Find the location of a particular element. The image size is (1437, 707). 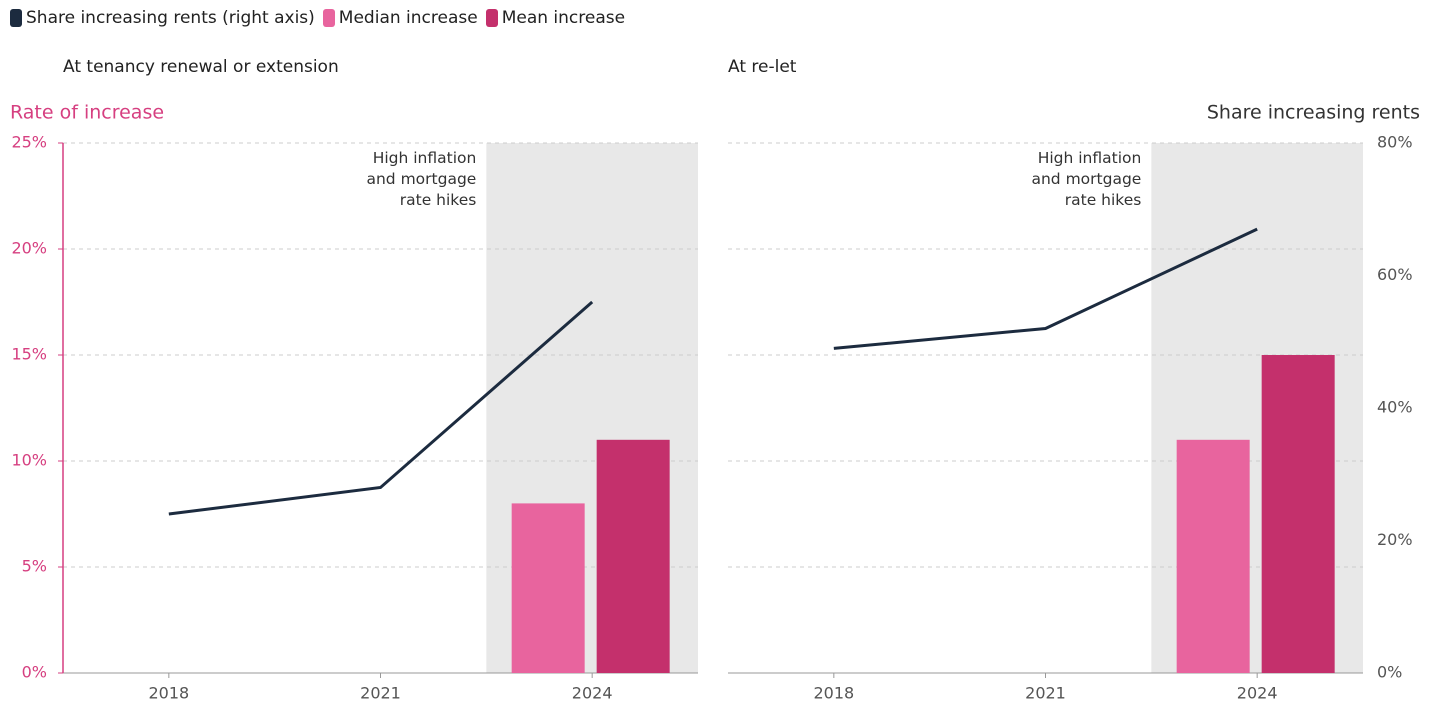

panel-title: At tenancy renewal or extension is located at coordinates (201, 67).